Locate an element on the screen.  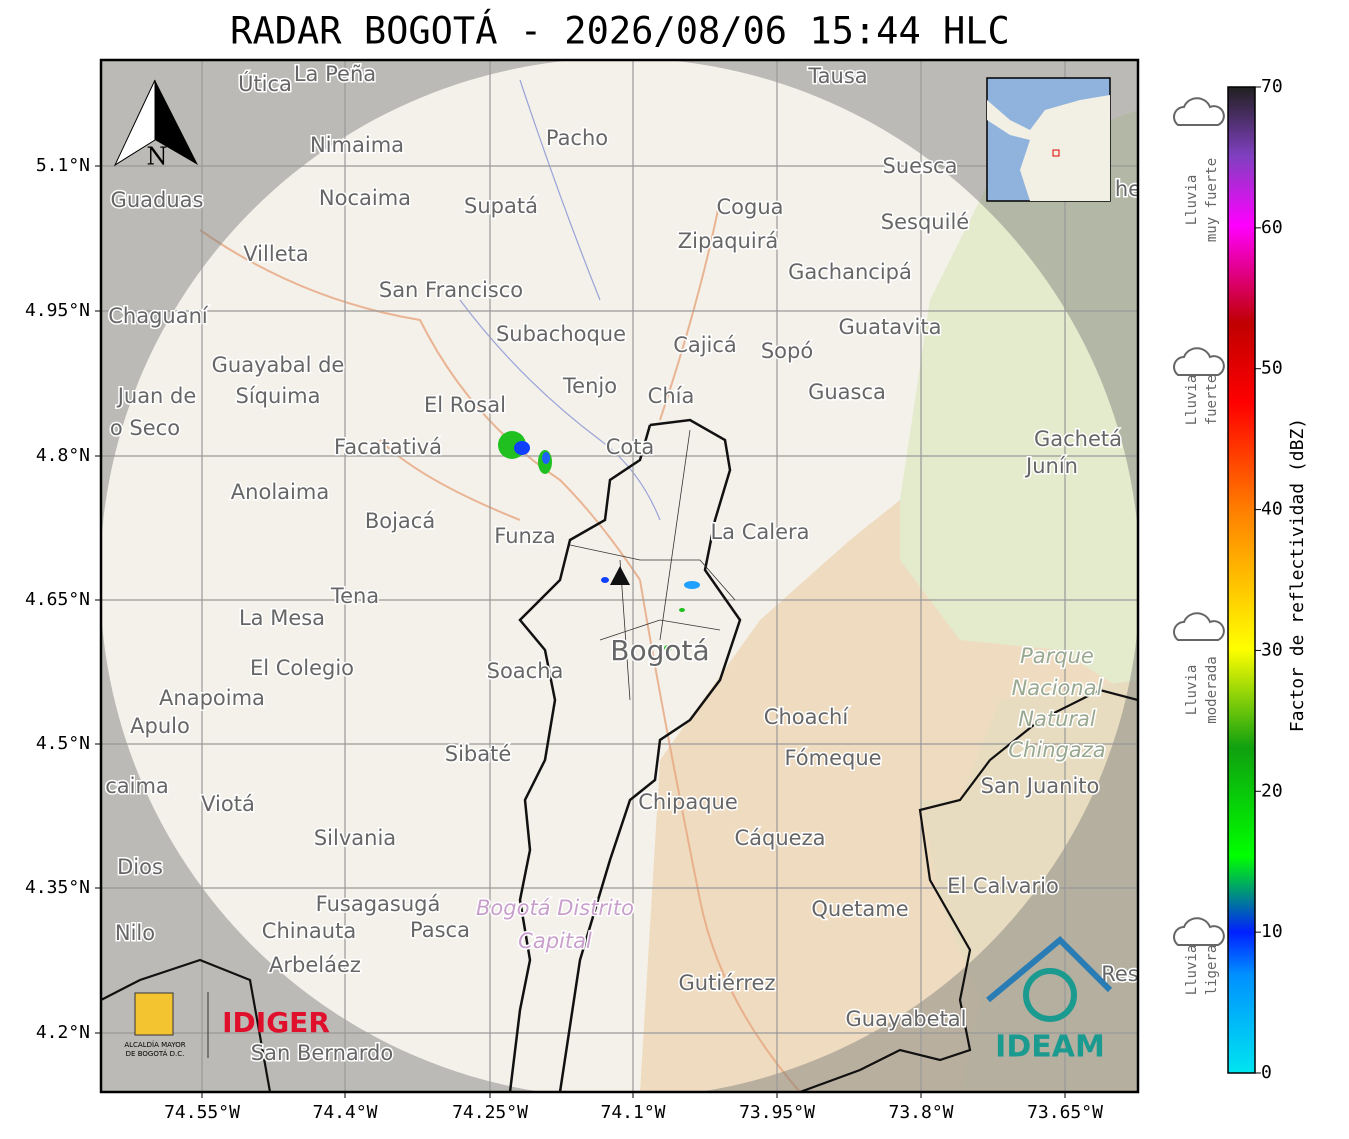
lat-tick-label: 4.5°N is located at coordinates (63, 743).